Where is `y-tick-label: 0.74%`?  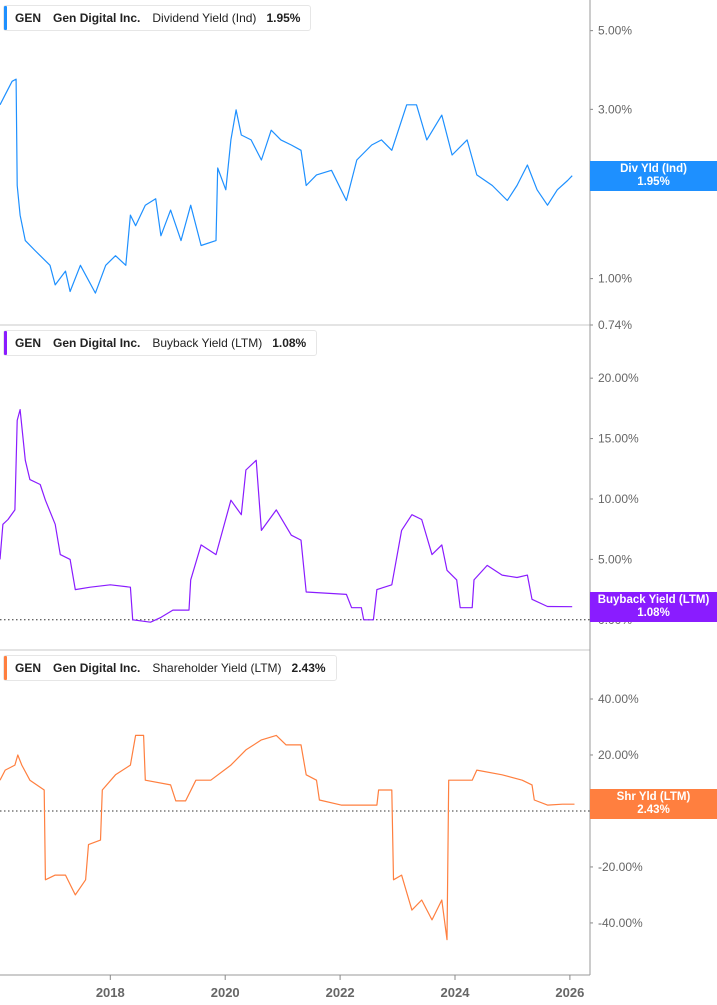 y-tick-label: 0.74% is located at coordinates (615, 325).